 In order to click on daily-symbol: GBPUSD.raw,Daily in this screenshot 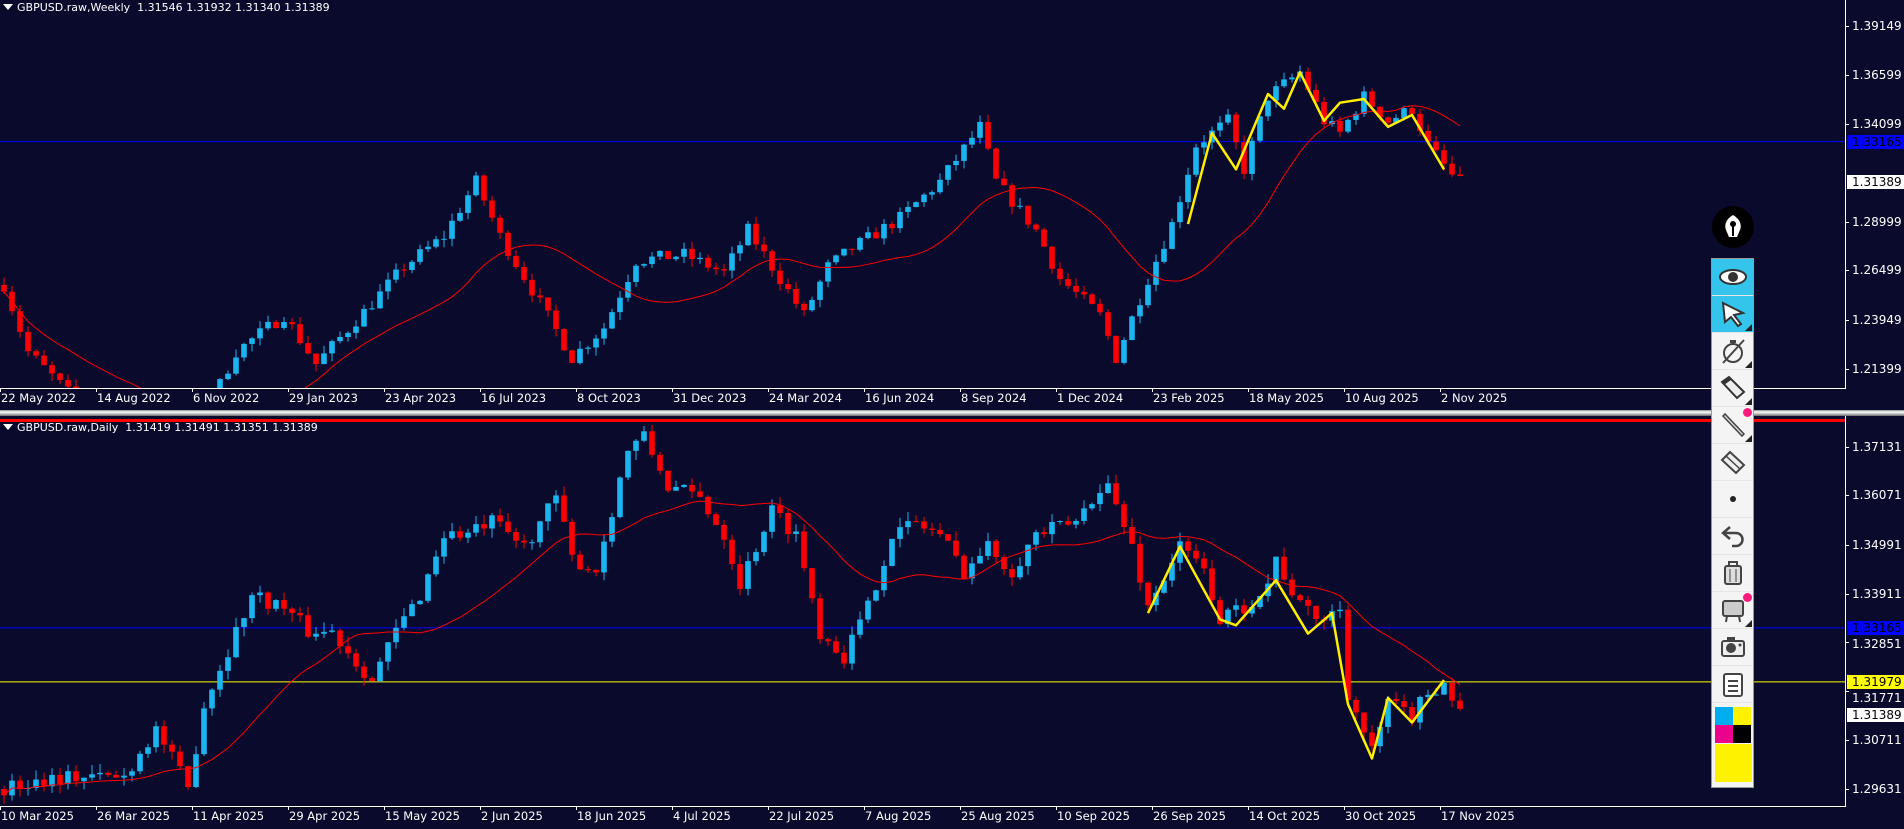, I will do `click(68, 427)`.